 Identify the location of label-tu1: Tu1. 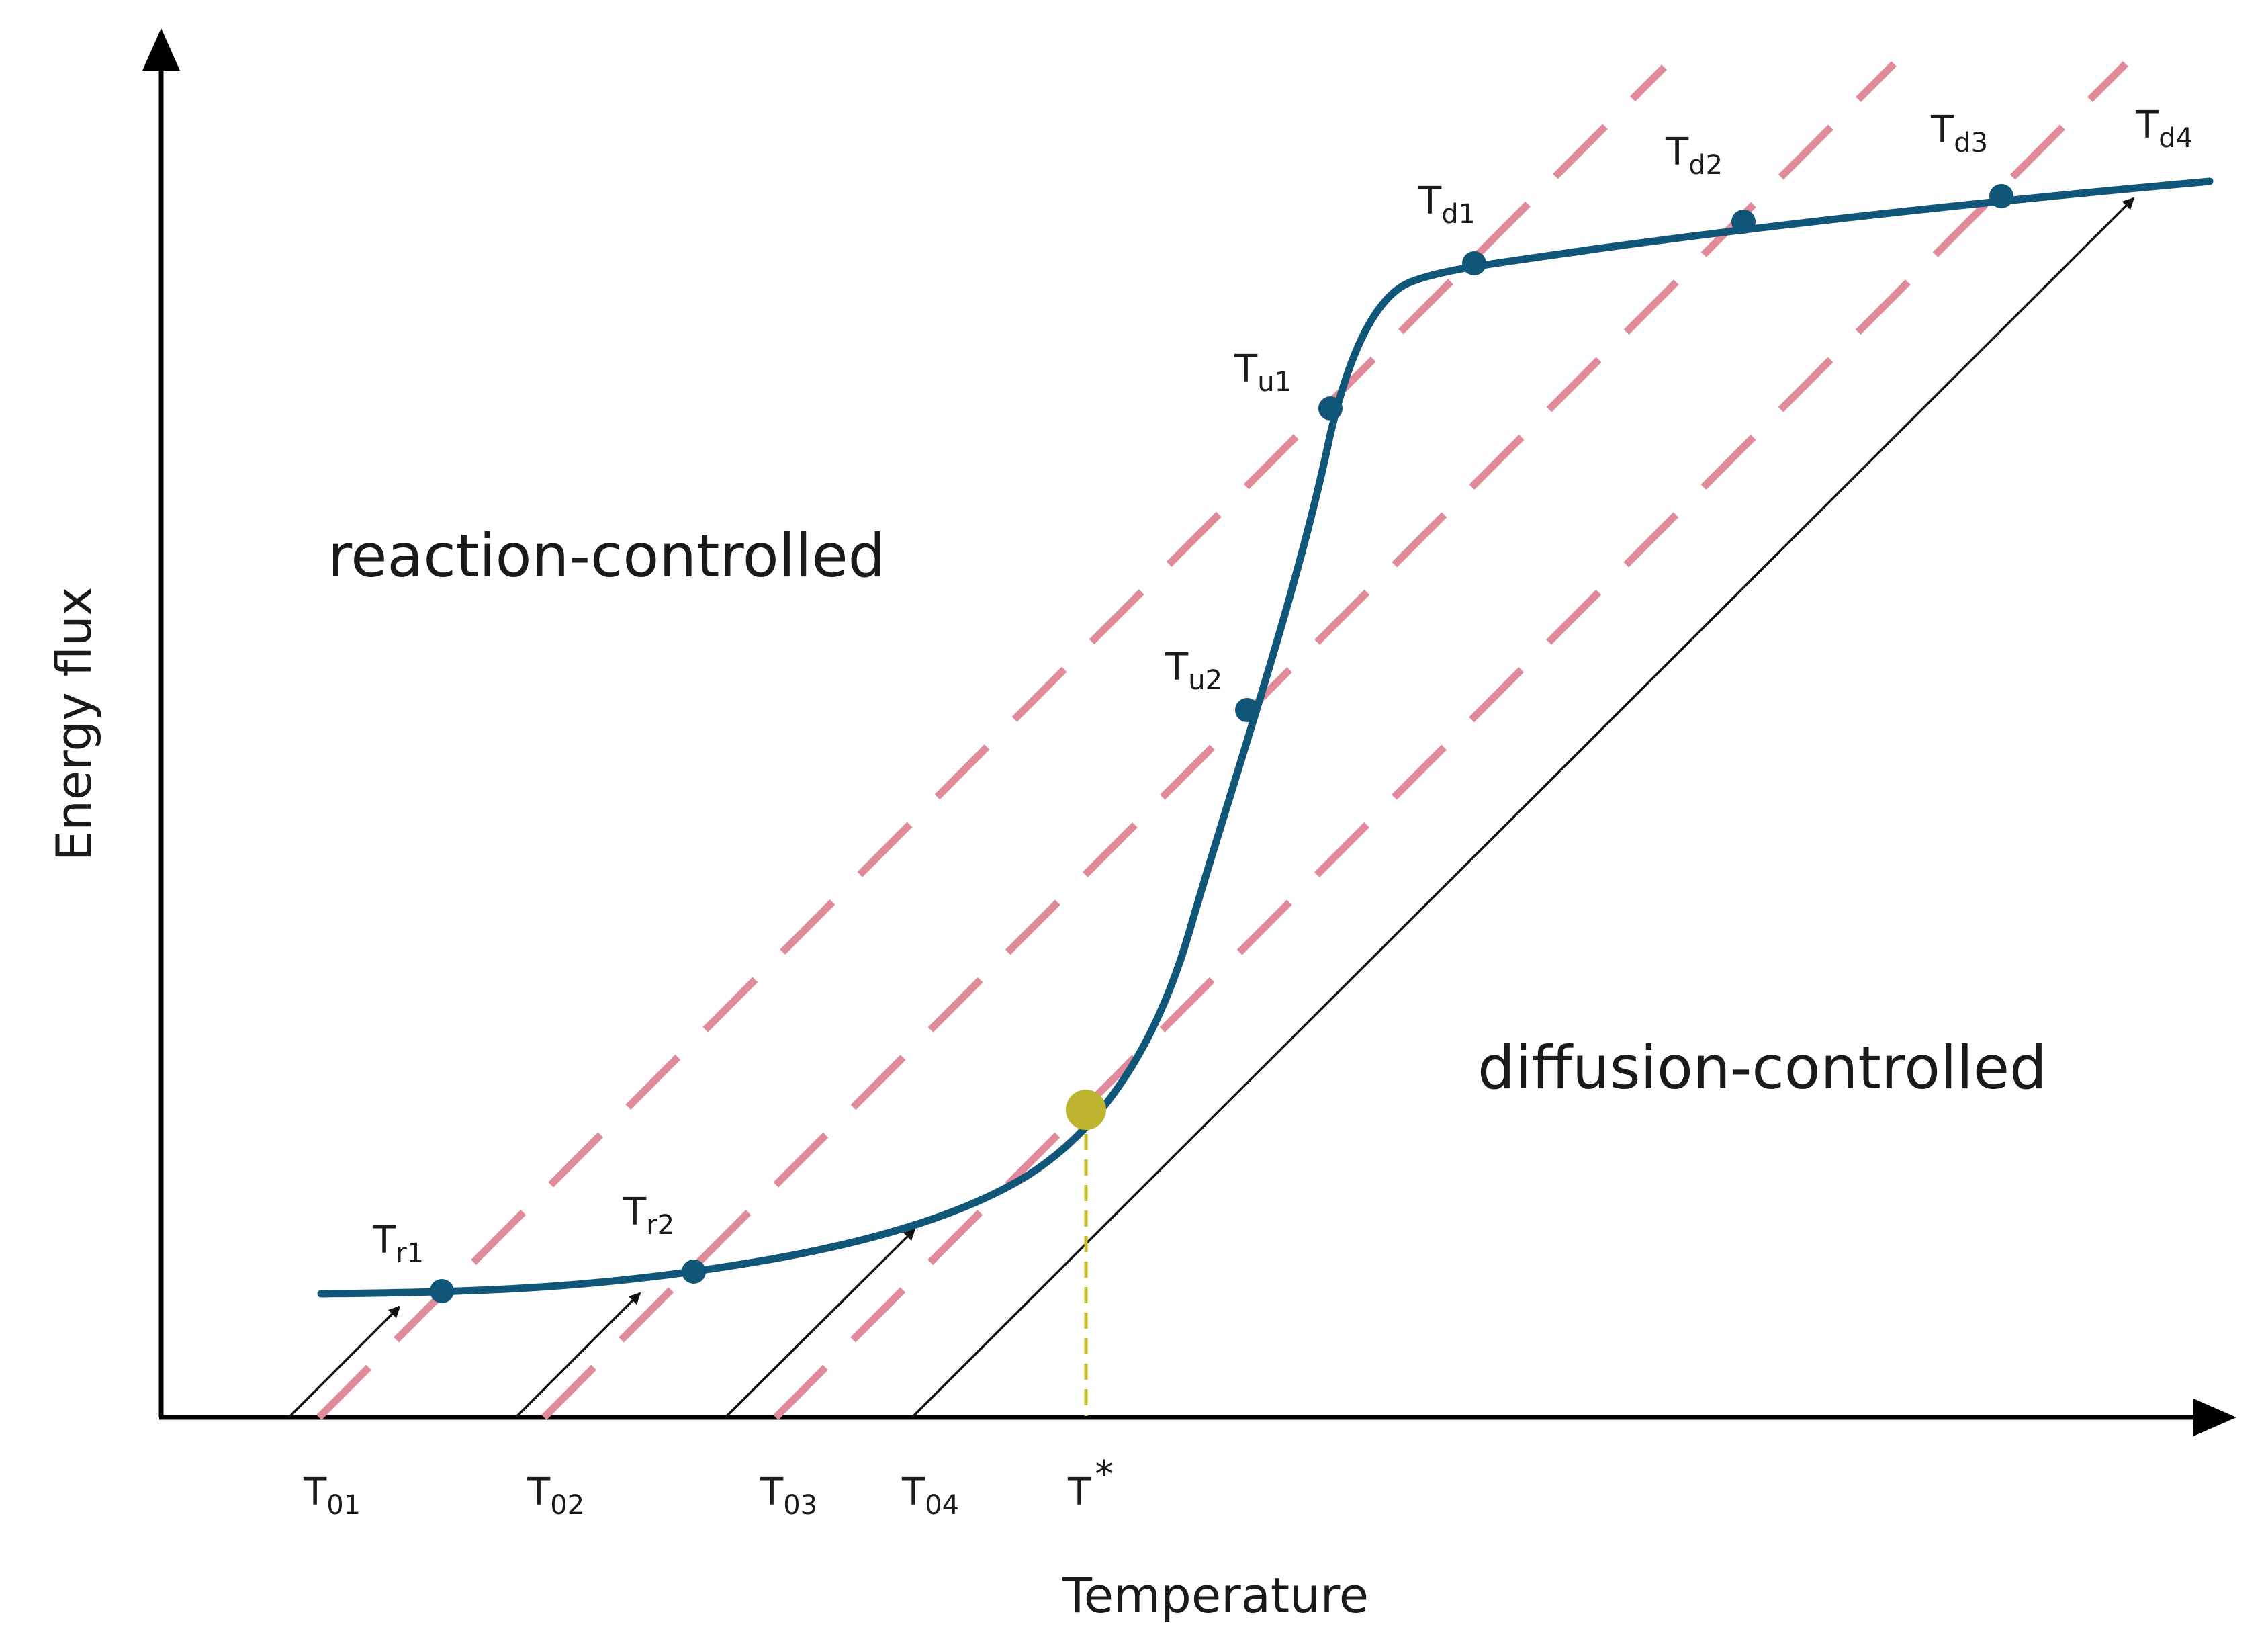
(1262, 373).